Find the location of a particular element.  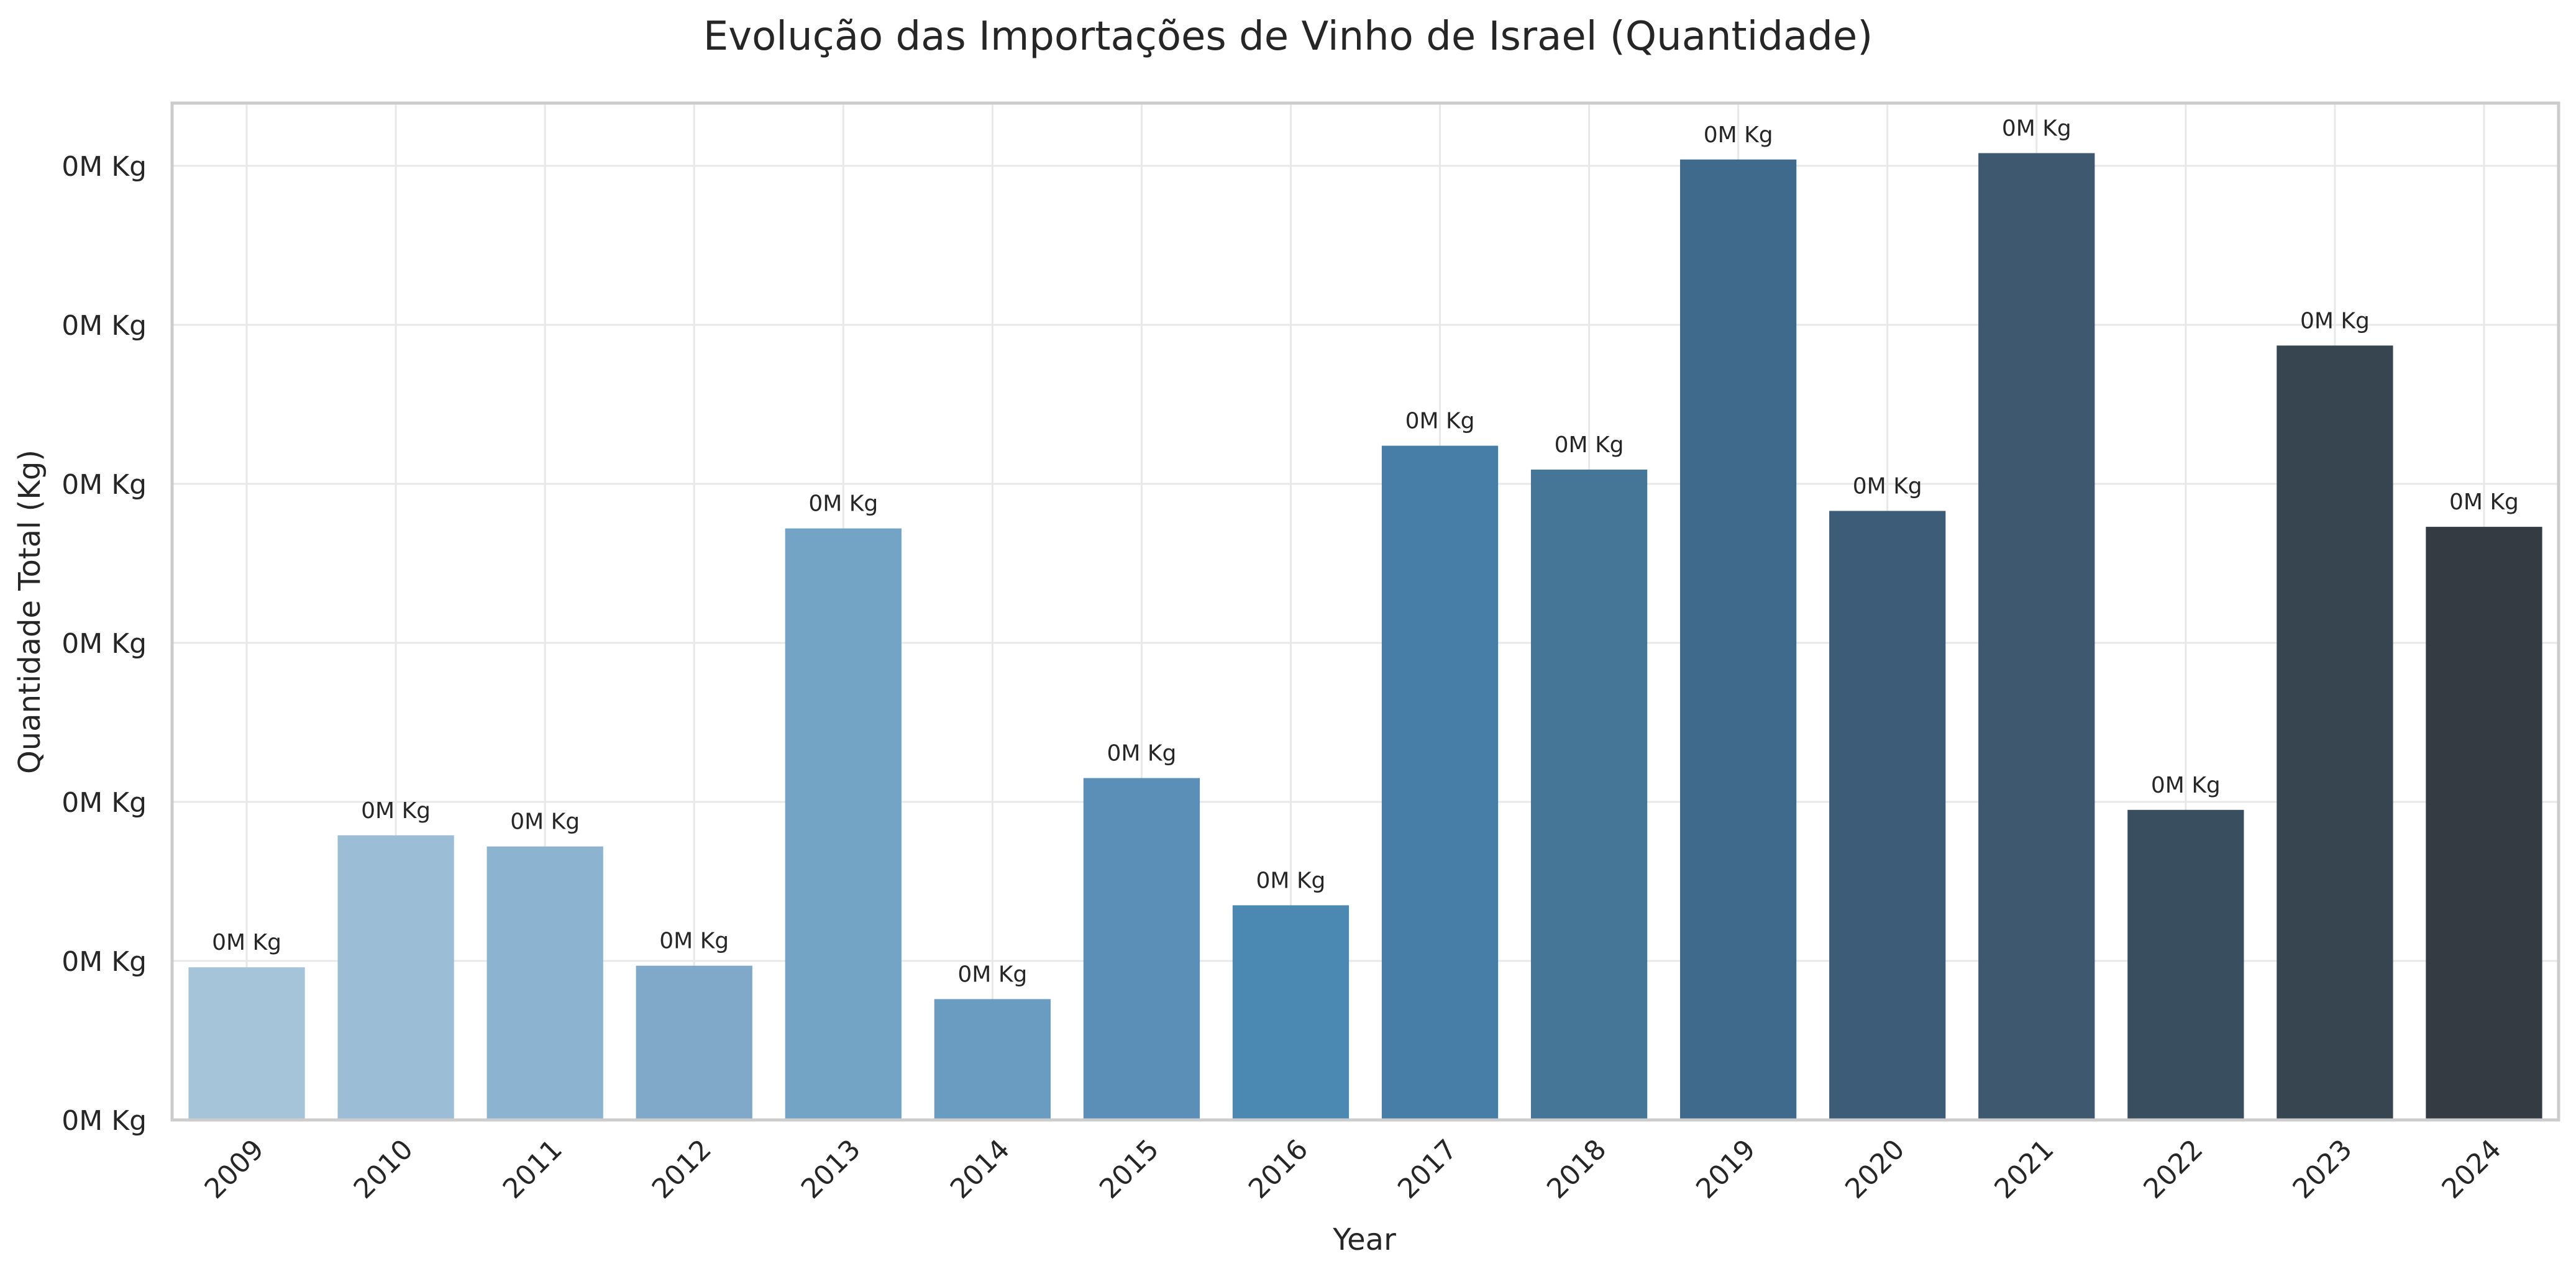

x-tick-label: 2022 is located at coordinates (2173, 1169).